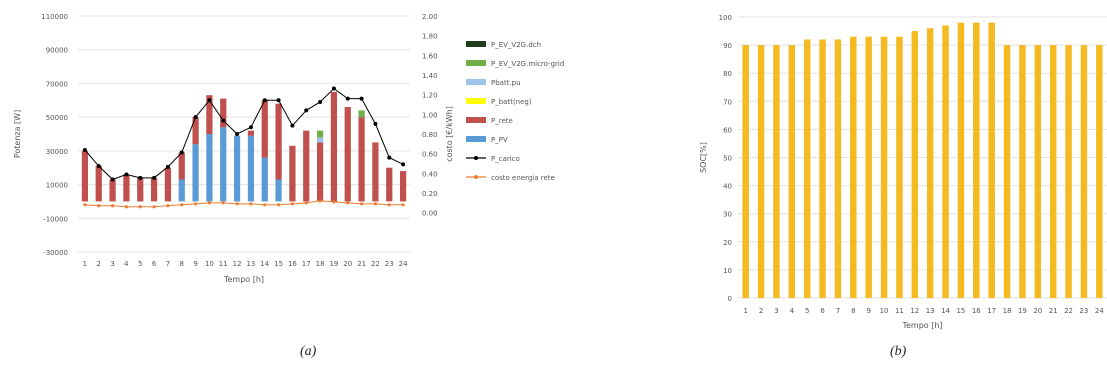 This screenshot has height=371, width=1107. Describe the element at coordinates (727, 130) in the screenshot. I see `y-tick-label: 60` at that location.